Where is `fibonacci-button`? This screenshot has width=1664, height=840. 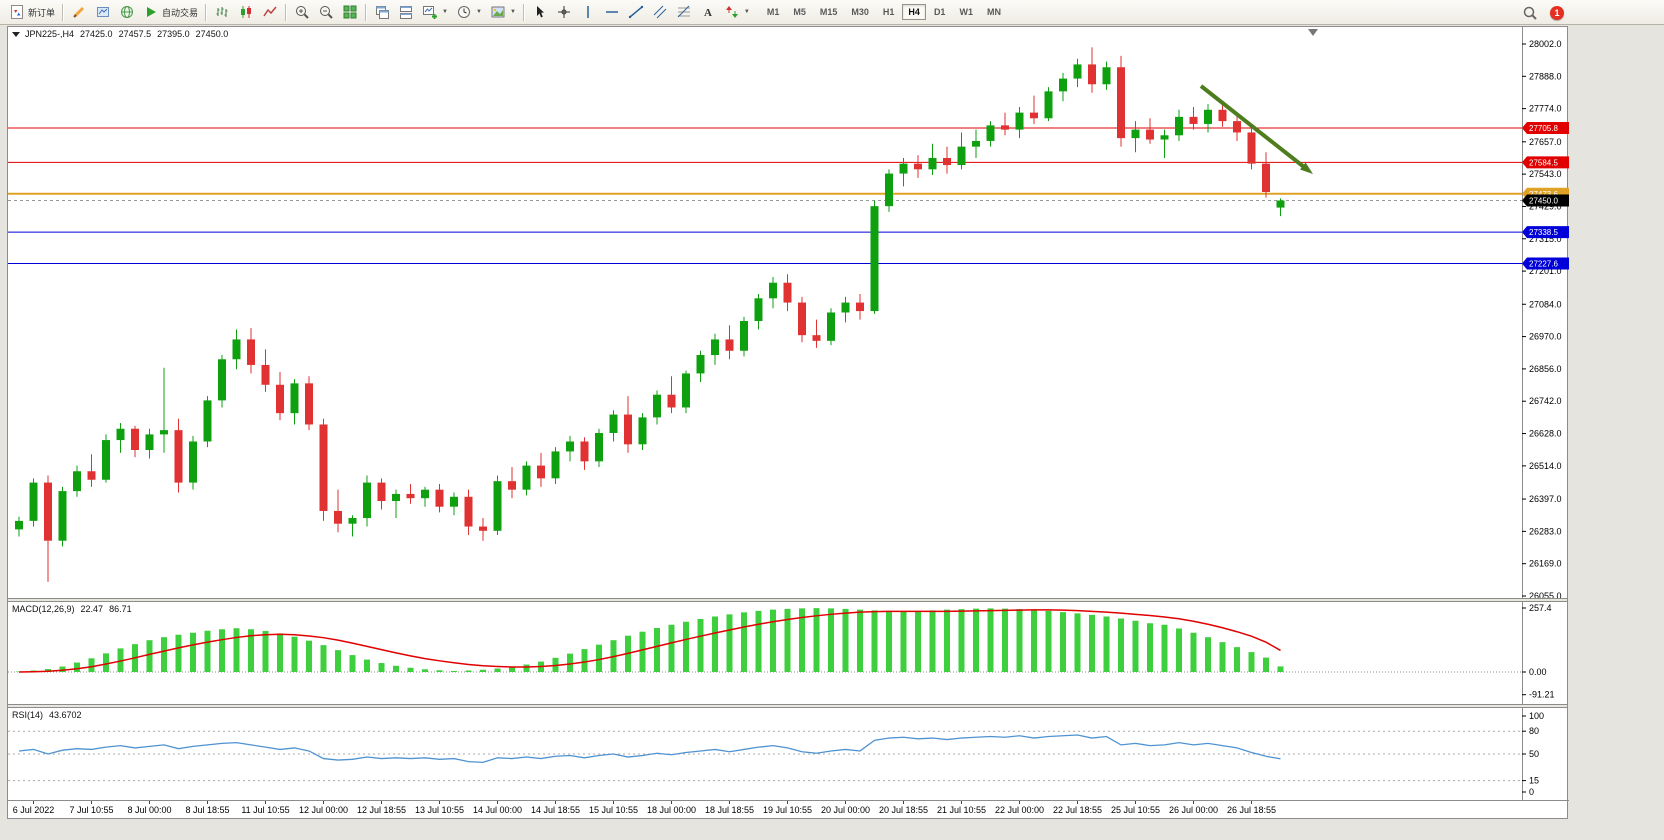
fibonacci-button is located at coordinates (684, 12).